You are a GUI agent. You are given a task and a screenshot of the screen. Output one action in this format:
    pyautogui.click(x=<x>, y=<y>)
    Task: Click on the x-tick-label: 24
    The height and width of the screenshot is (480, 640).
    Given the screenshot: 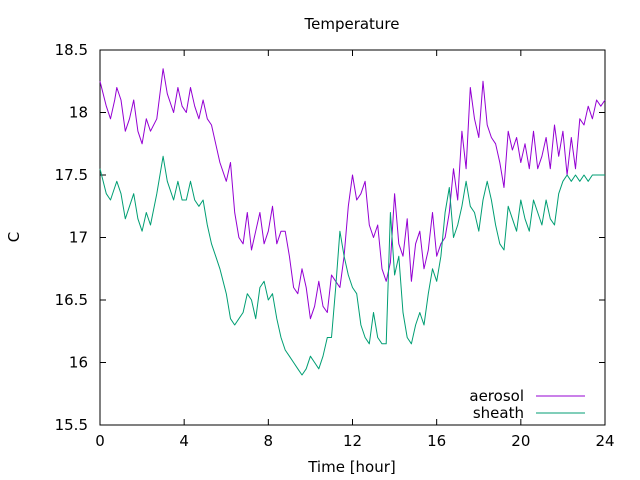 What is the action you would take?
    pyautogui.click(x=604, y=441)
    